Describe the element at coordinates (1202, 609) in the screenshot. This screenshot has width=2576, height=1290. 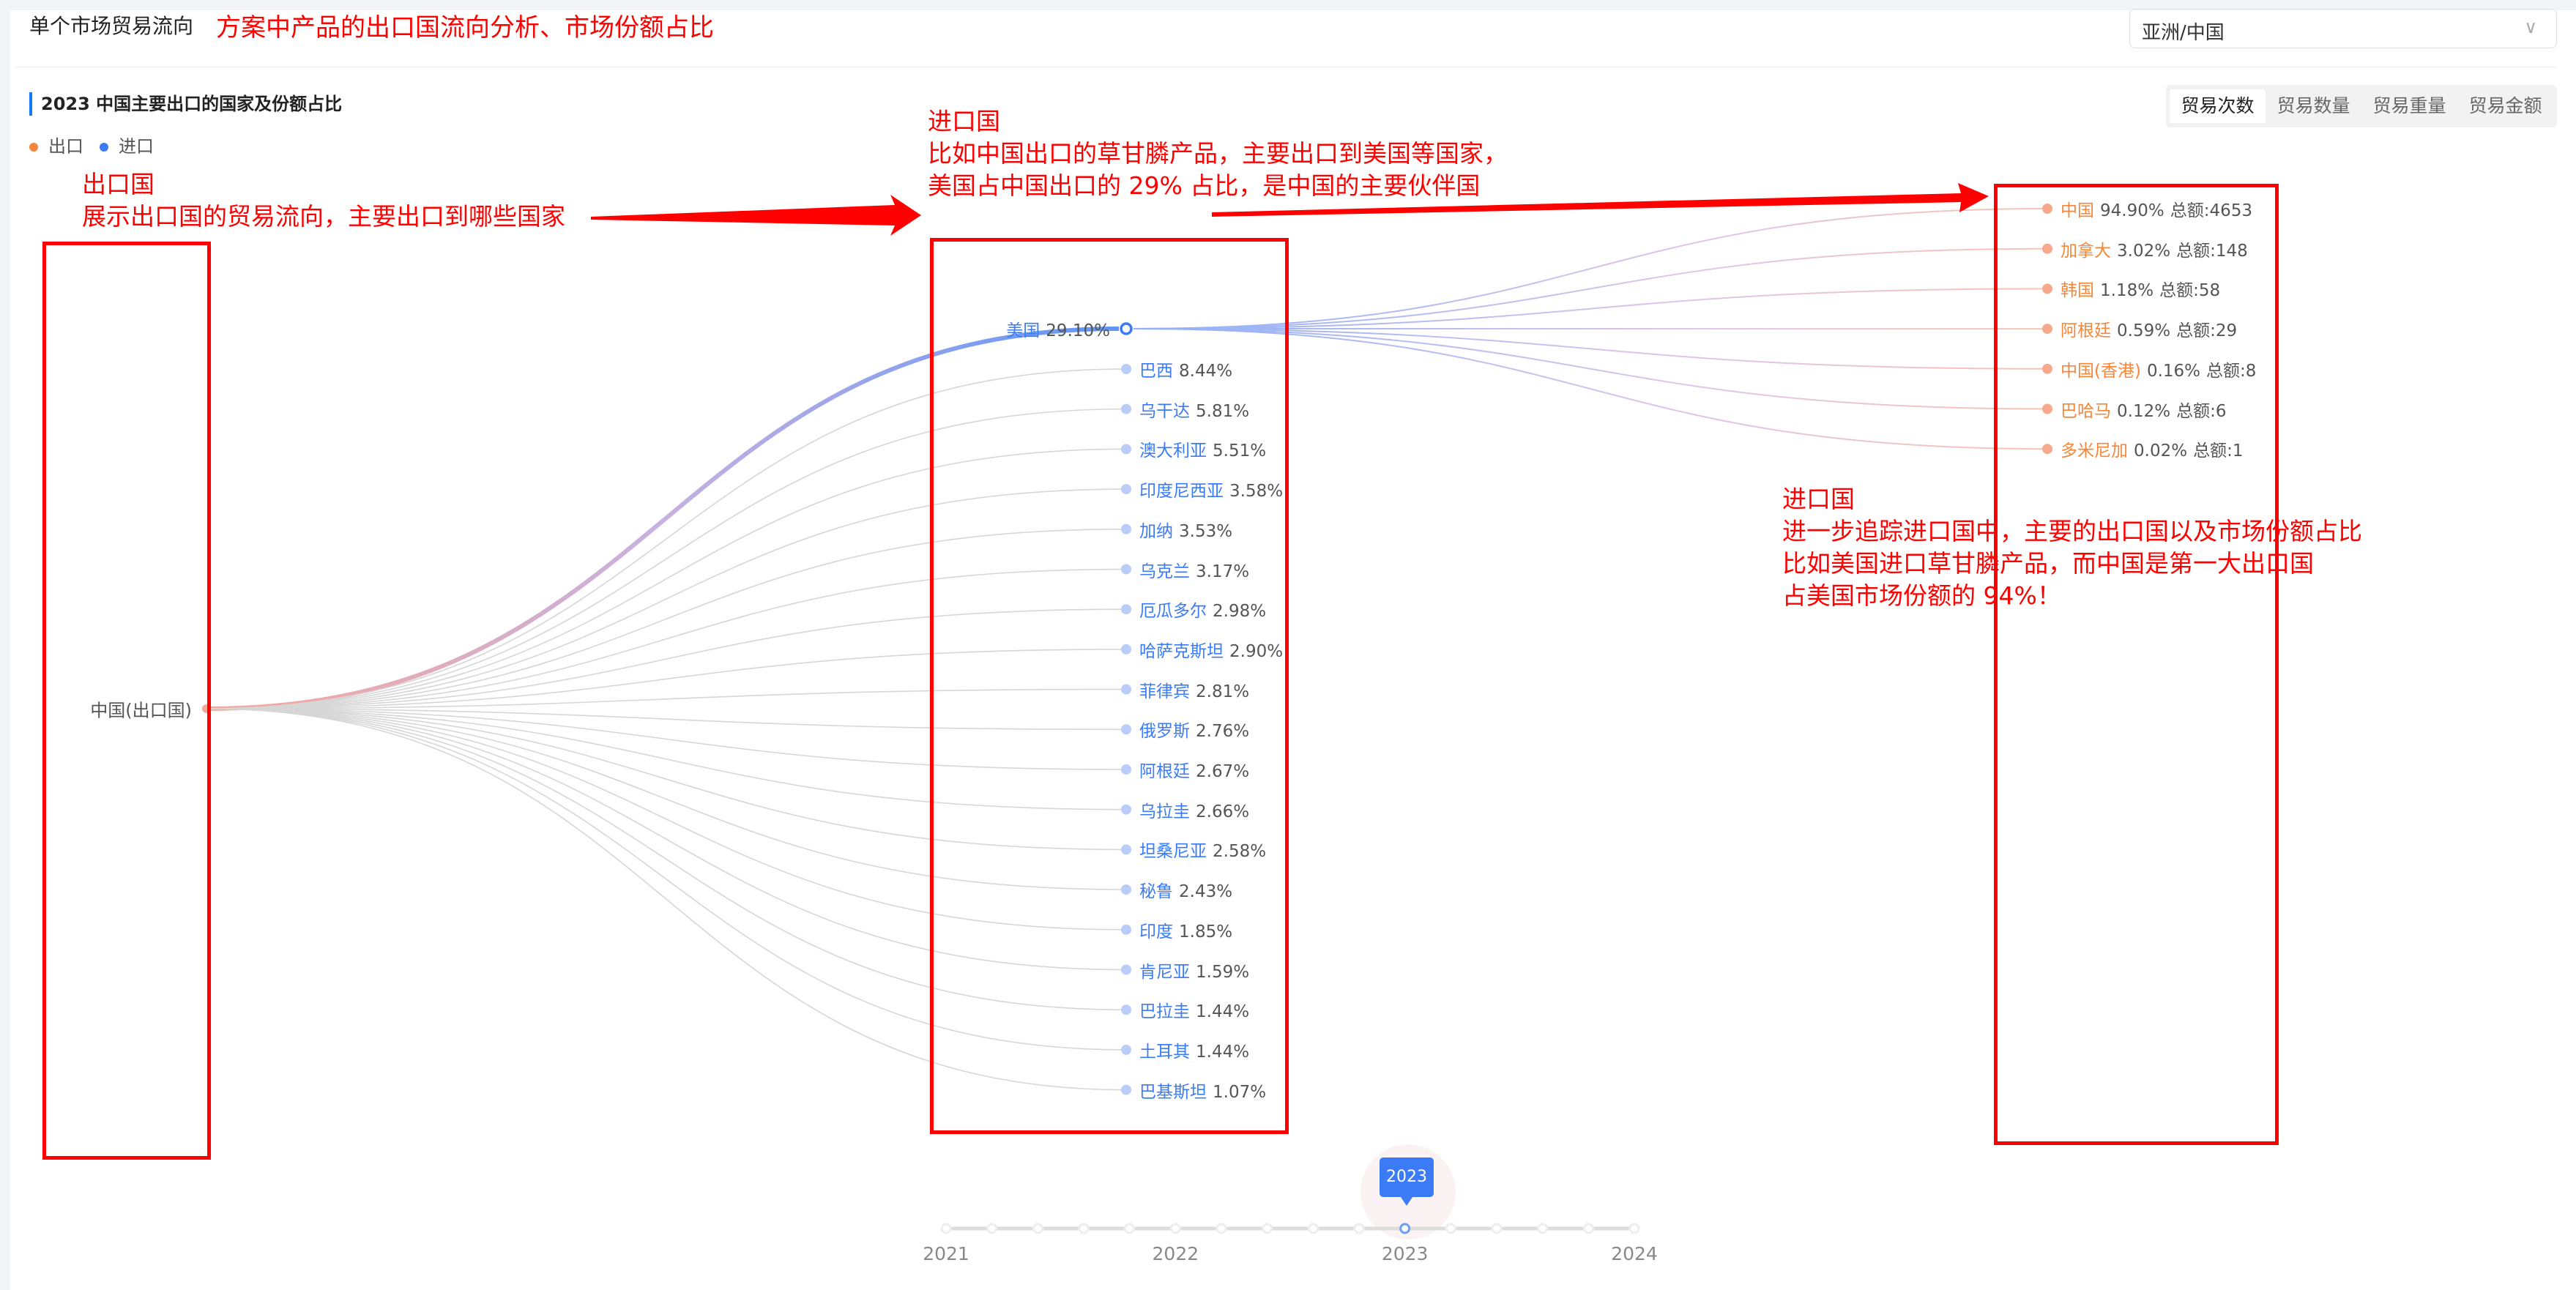
I see `importer-label: 厄瓜多尔 2.98%` at that location.